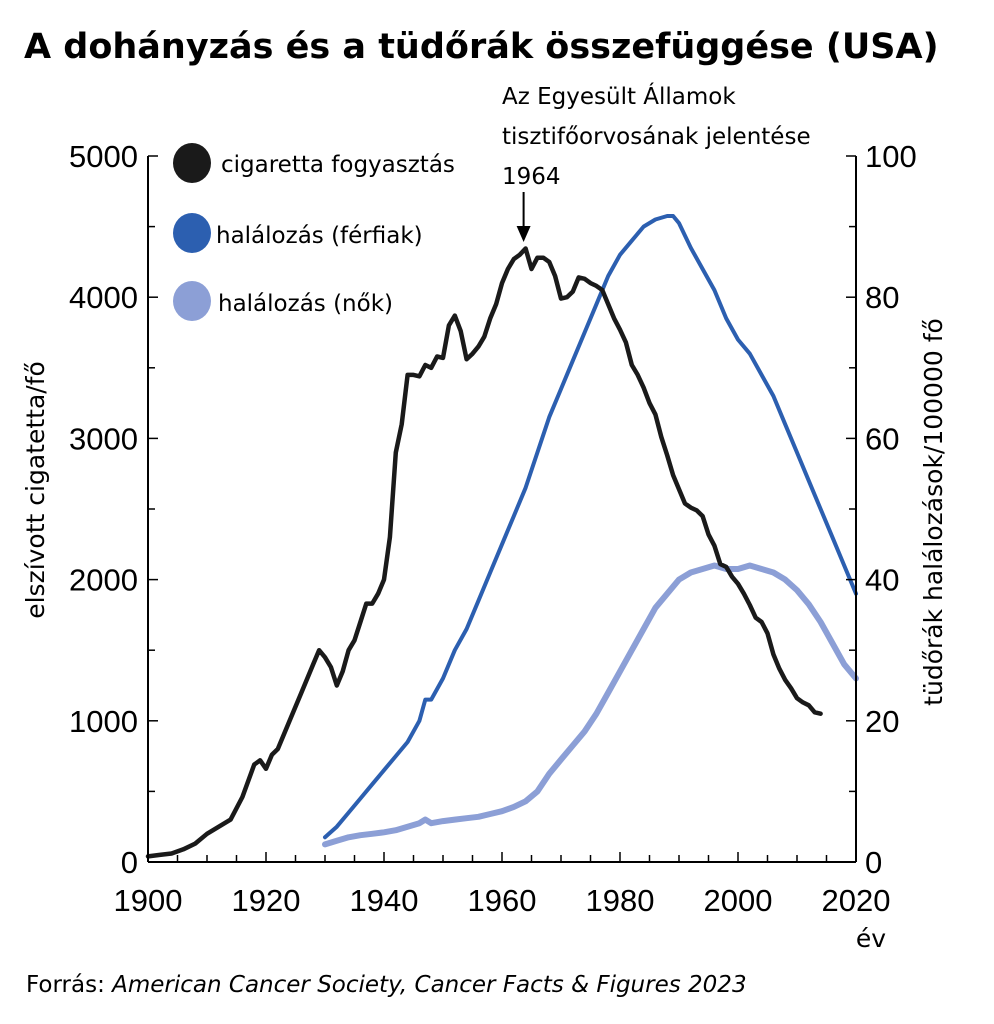  I want to click on x-tick-label: 1960, so click(502, 900).